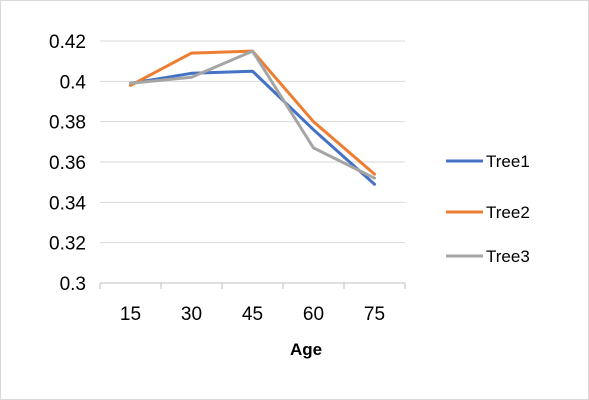 The image size is (589, 400). I want to click on legend-item-tree3: Tree3, so click(488, 256).